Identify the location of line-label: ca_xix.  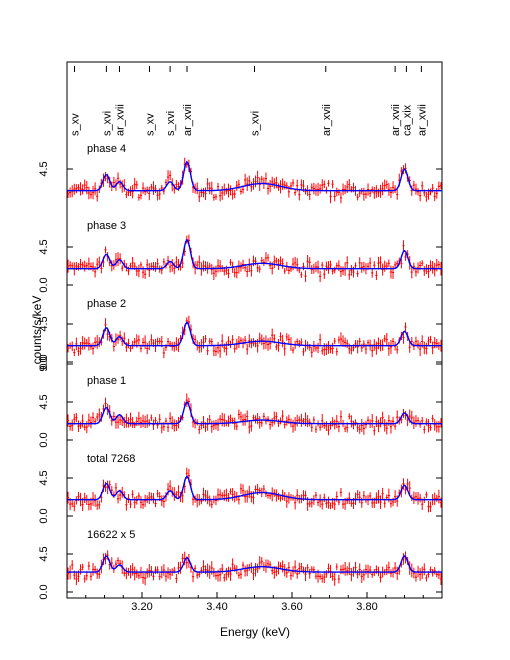
(407, 120).